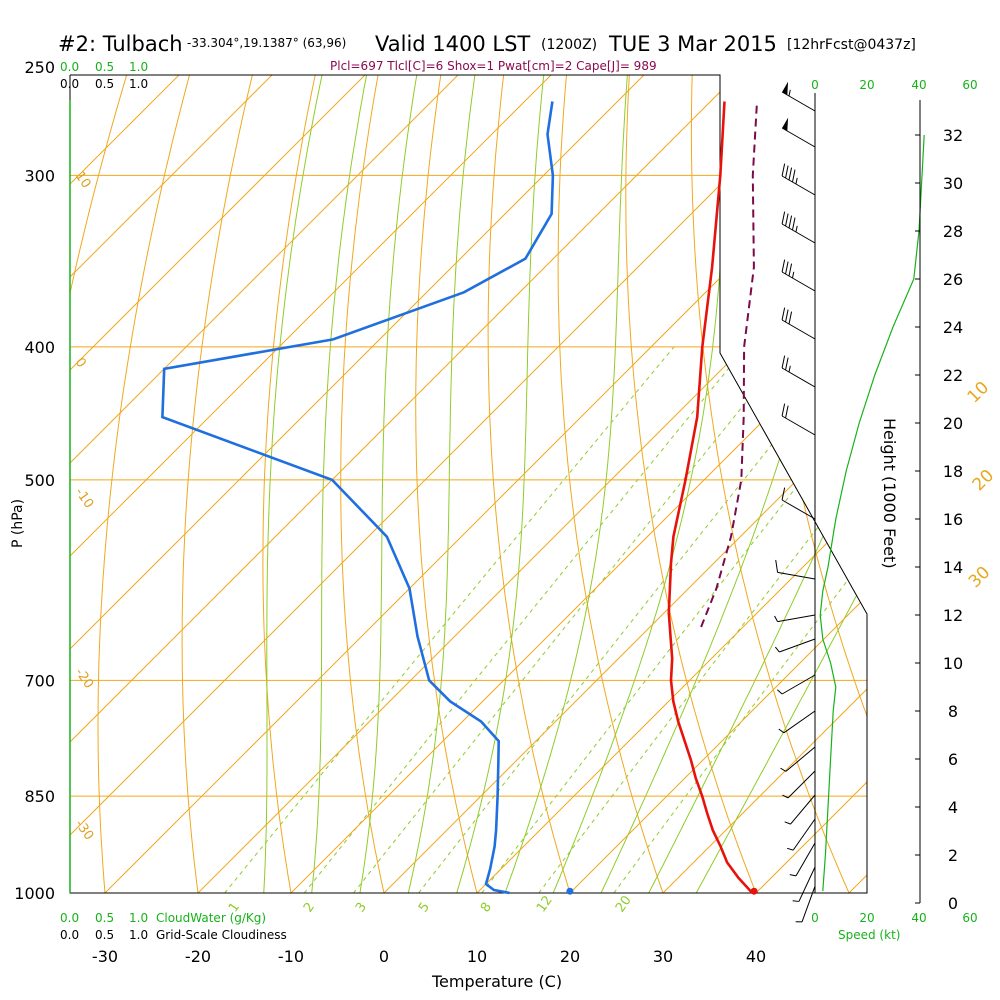  I want to click on mixing-ratio-label: 20, so click(624, 904).